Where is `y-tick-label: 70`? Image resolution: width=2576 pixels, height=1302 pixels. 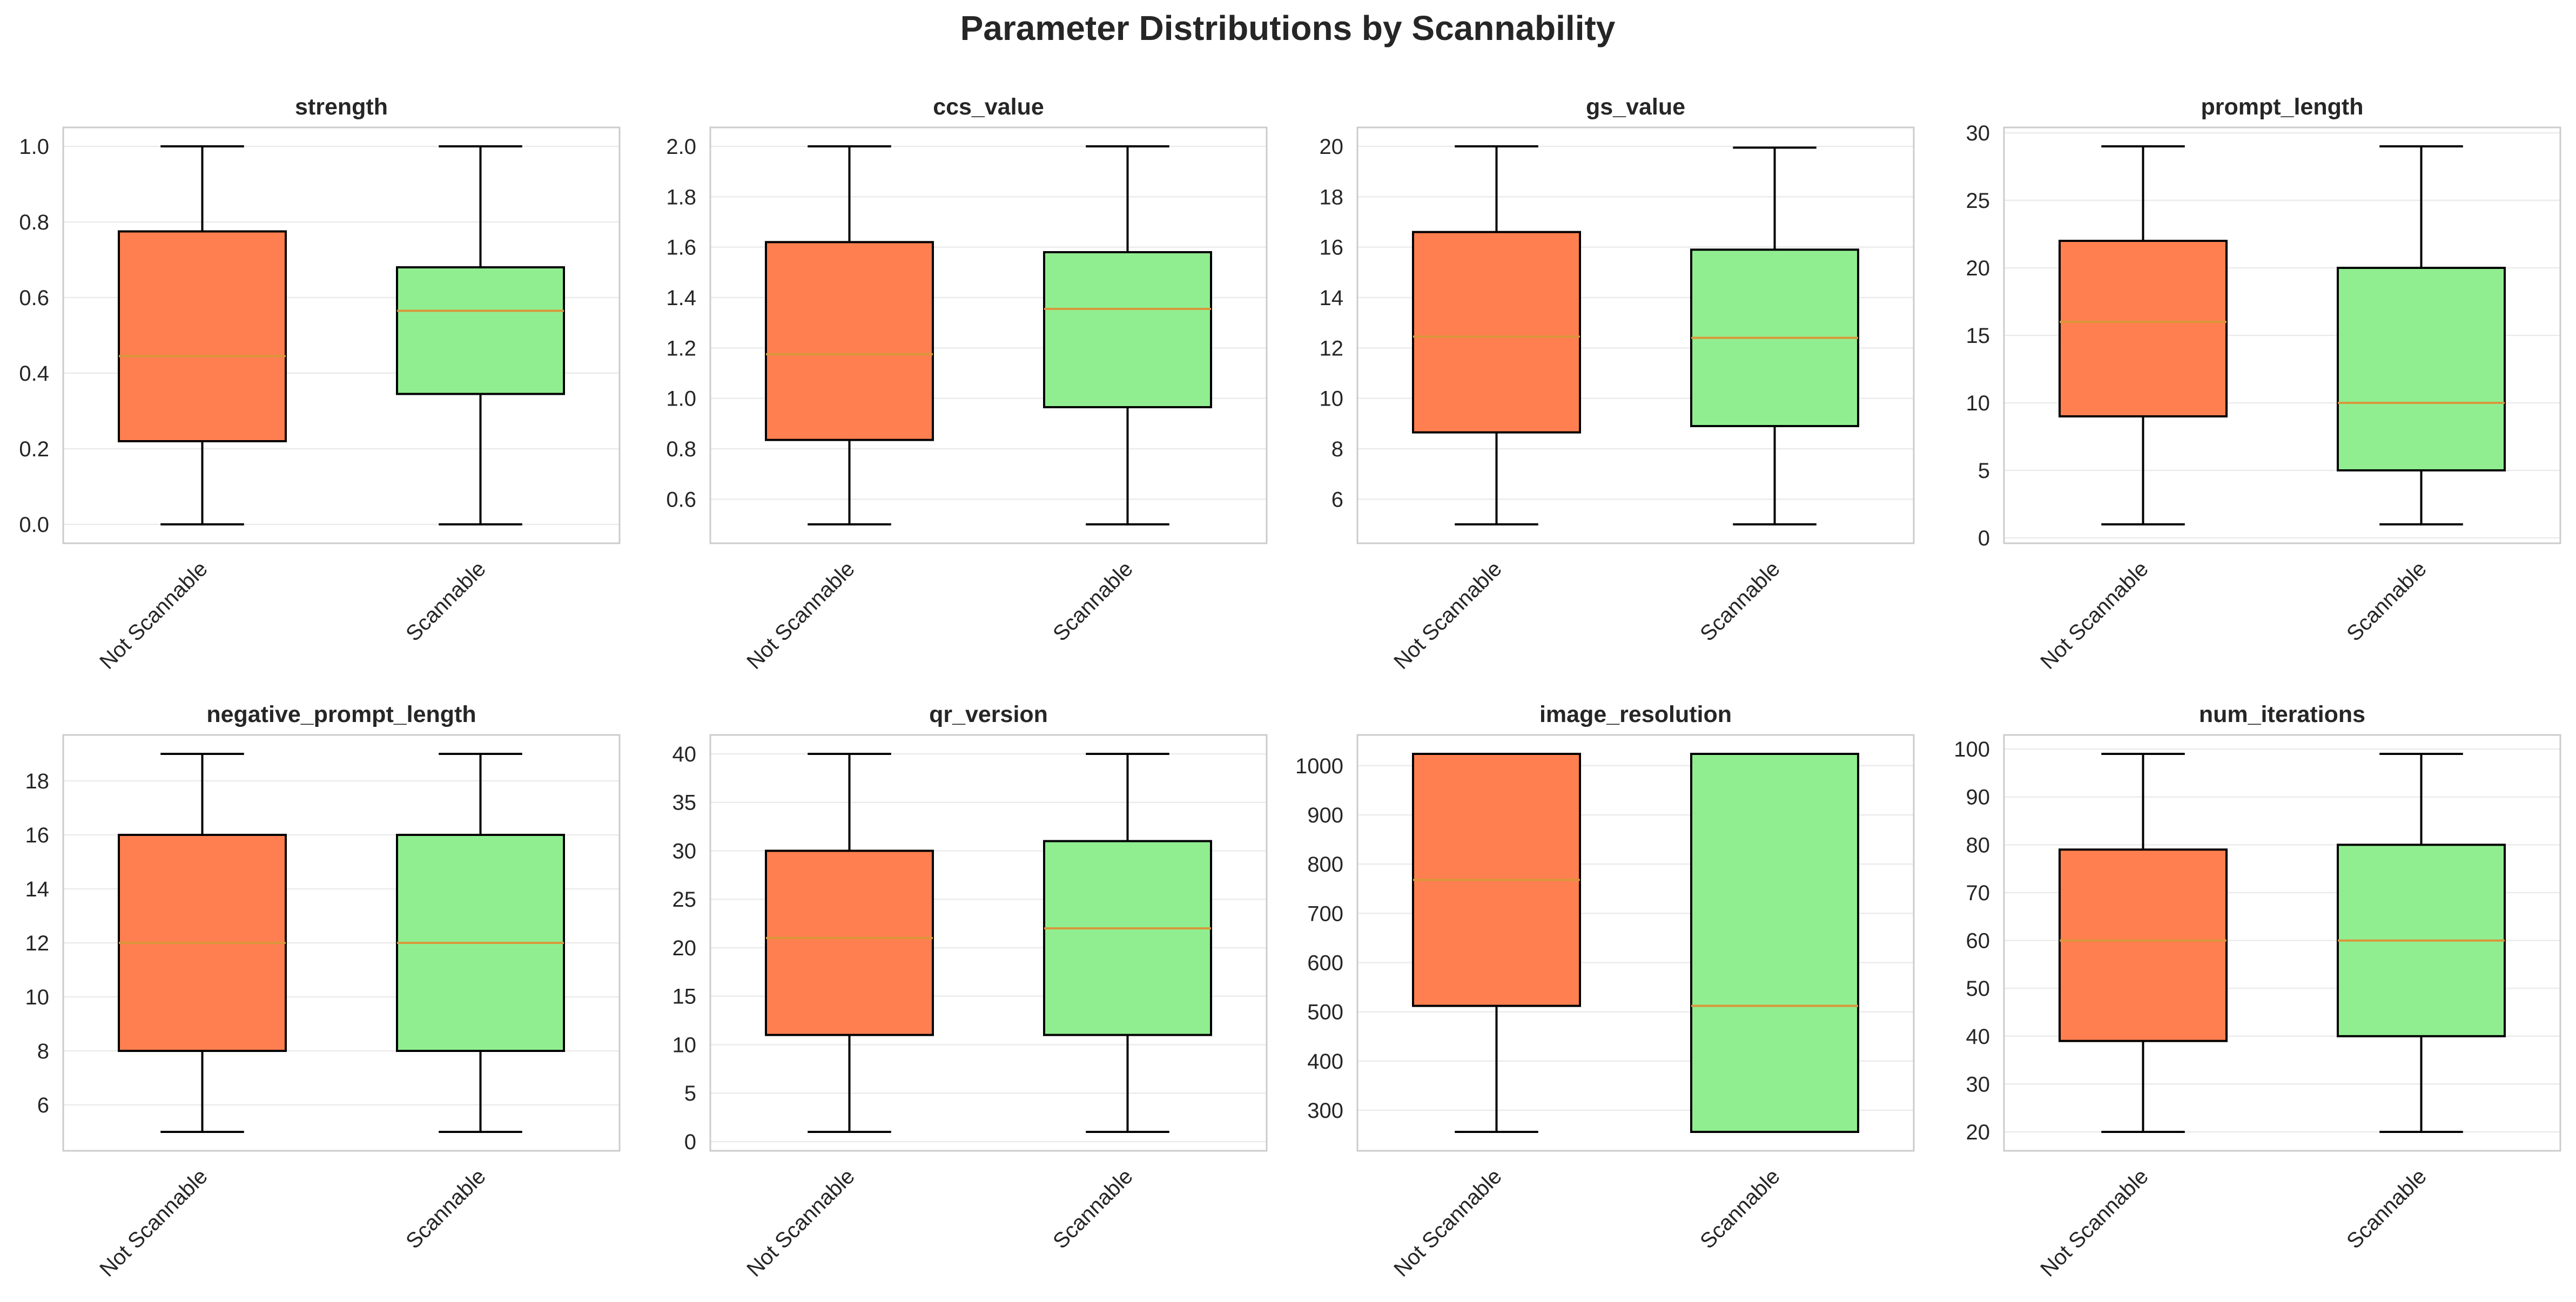 y-tick-label: 70 is located at coordinates (1978, 893).